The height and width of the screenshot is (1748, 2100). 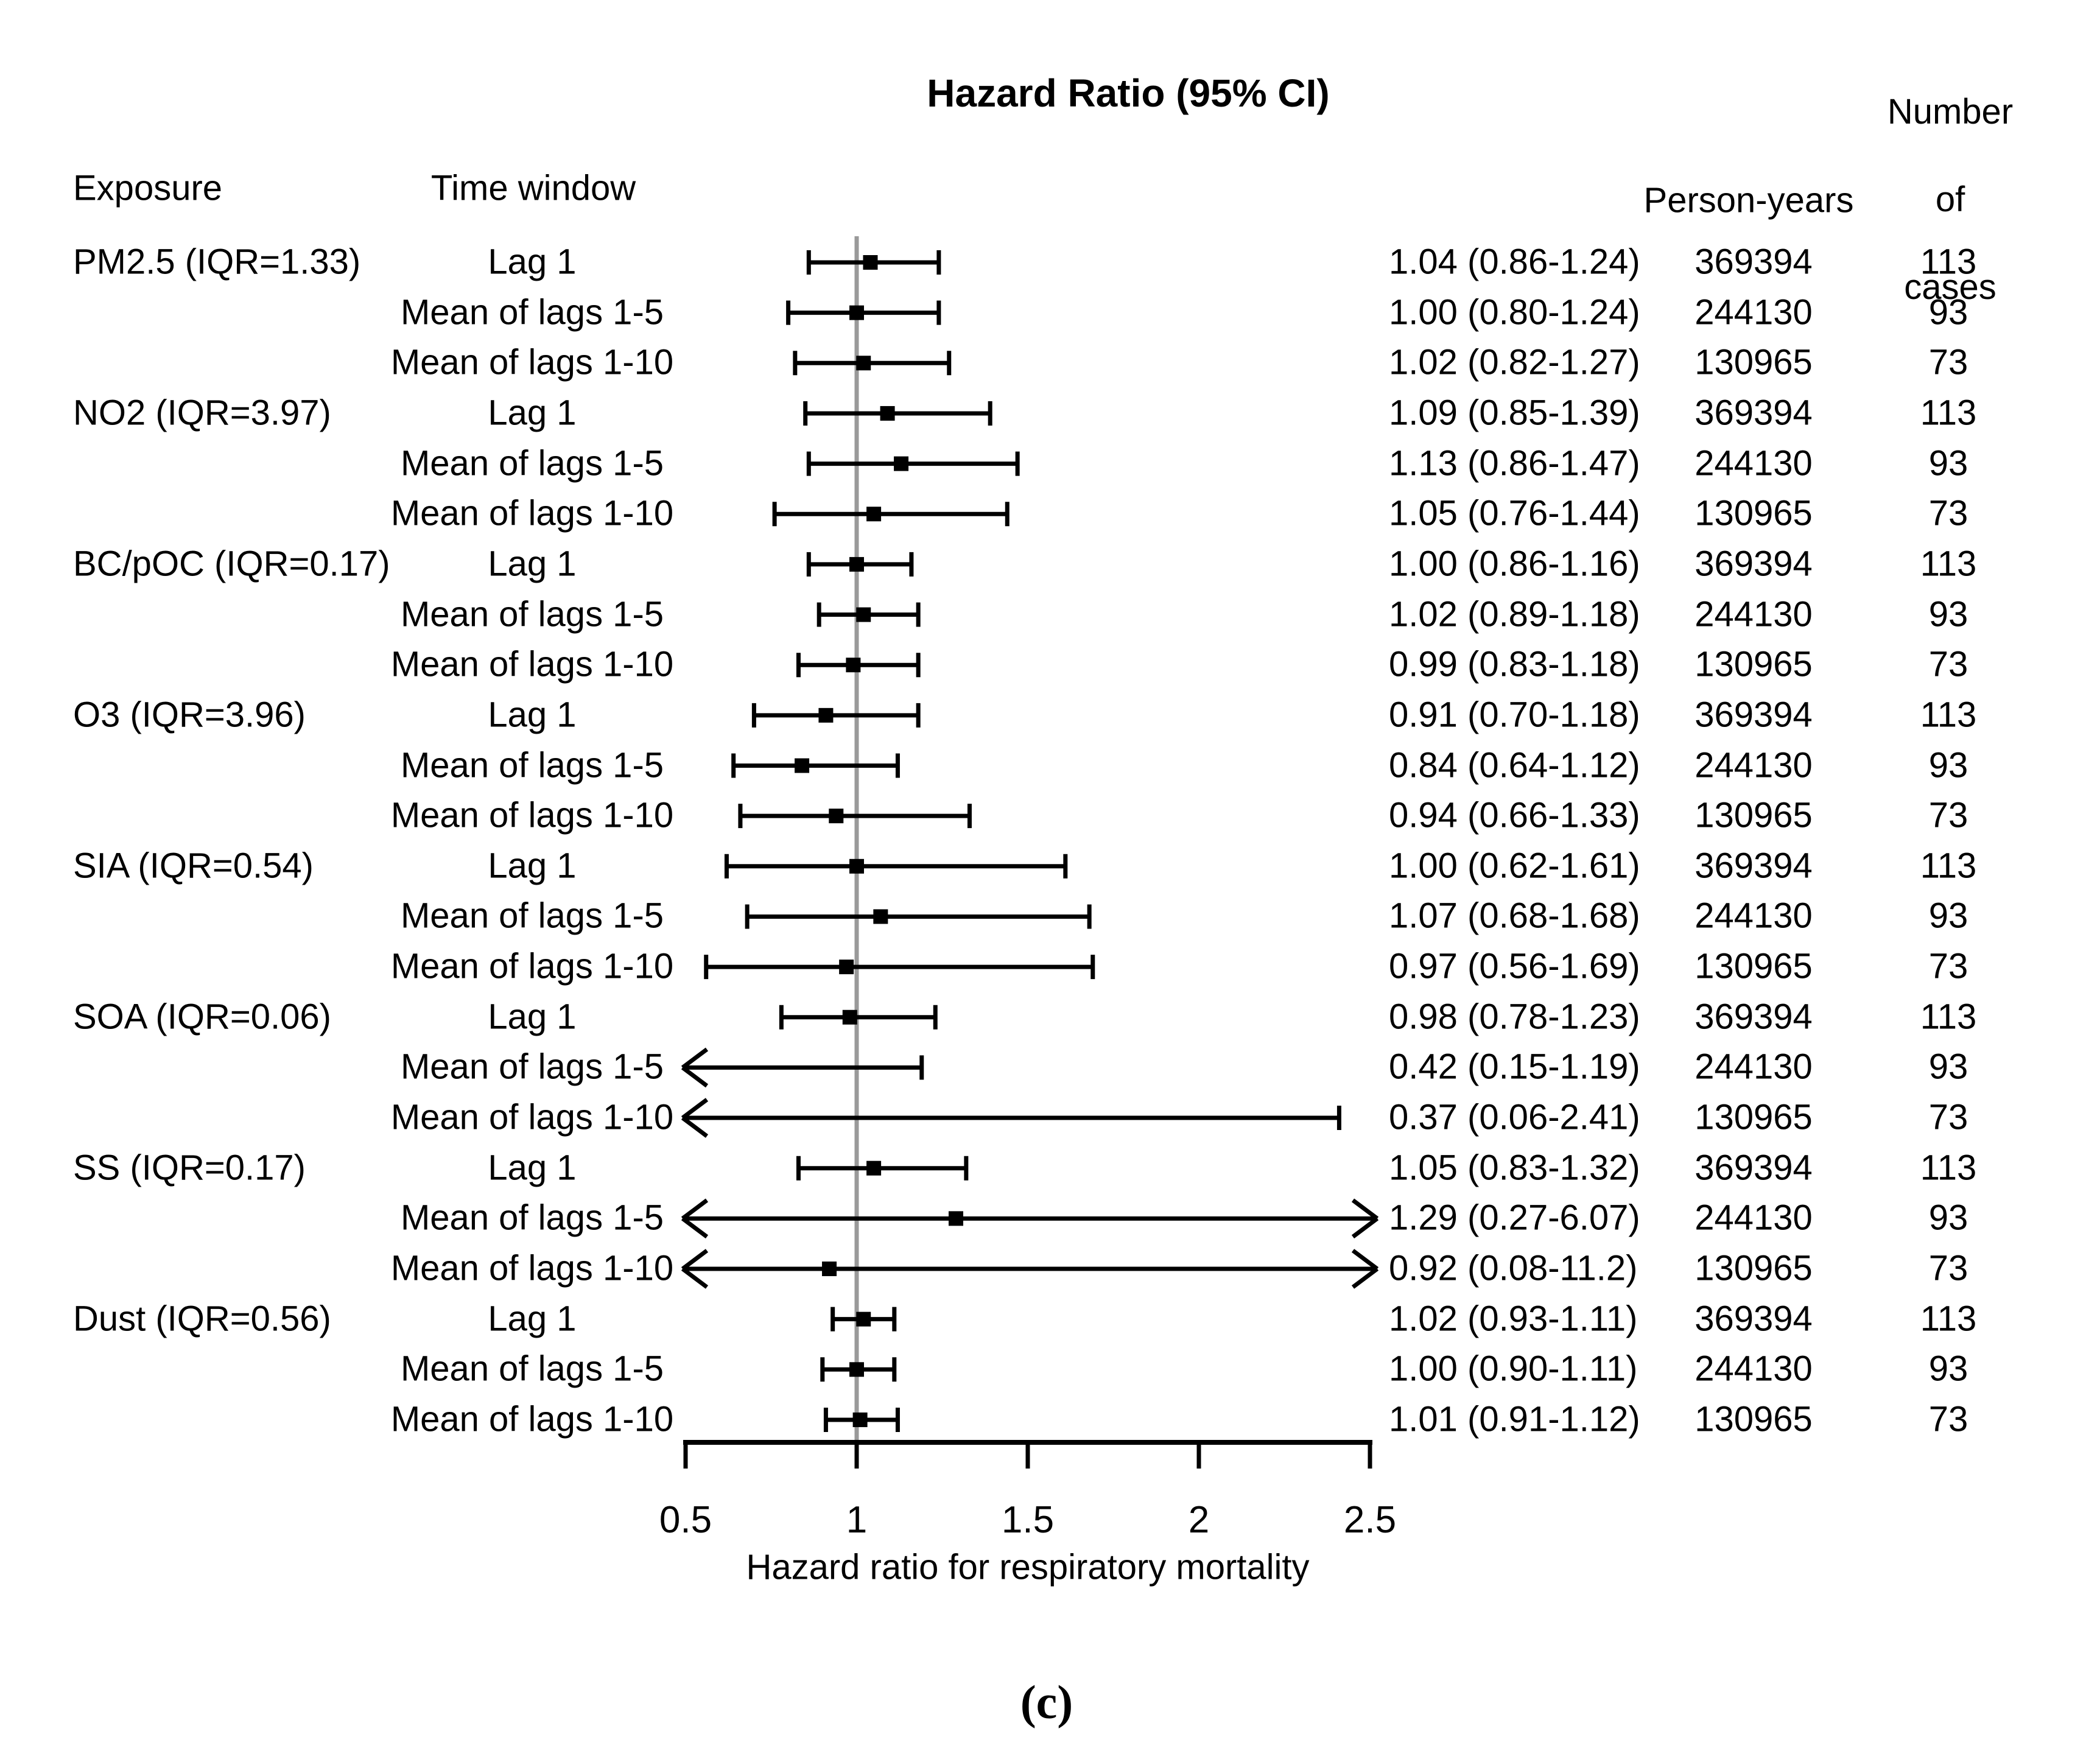 I want to click on hr-ci-value: 1.04 (0.86-1.24), so click(x=1514, y=262).